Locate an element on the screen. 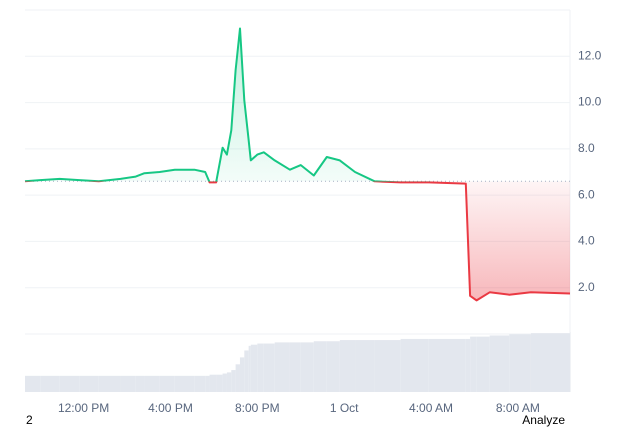  x-tick-label: 4:00 AM is located at coordinates (431, 408).